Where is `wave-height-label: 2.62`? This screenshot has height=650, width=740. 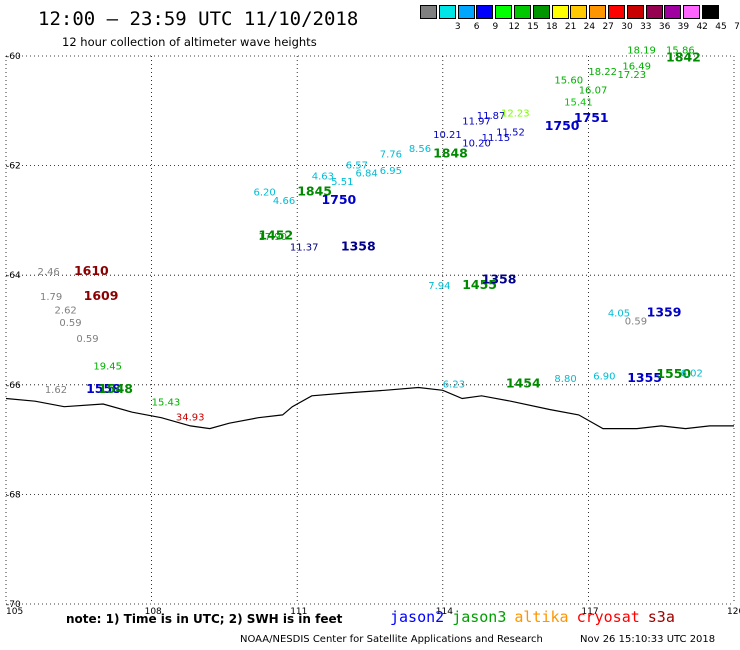
wave-height-label: 2.62 is located at coordinates (66, 311).